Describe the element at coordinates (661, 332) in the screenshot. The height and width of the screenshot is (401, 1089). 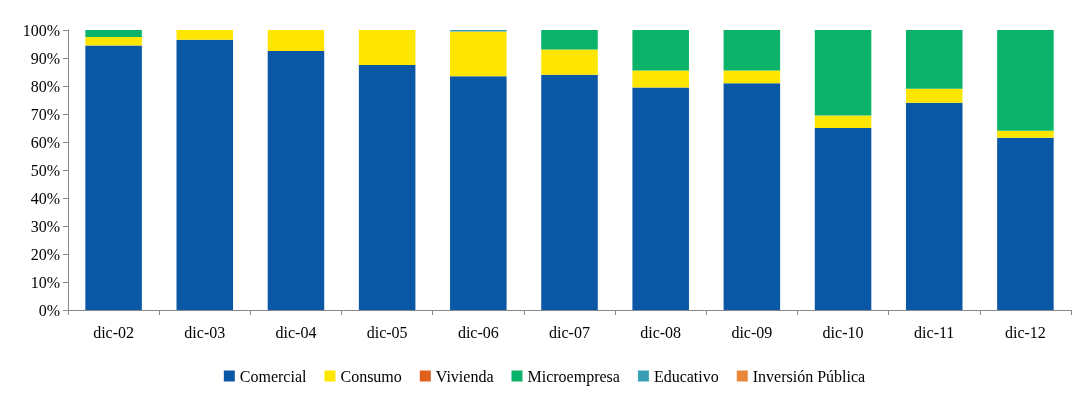
I see `x-tick-label: dic-08` at that location.